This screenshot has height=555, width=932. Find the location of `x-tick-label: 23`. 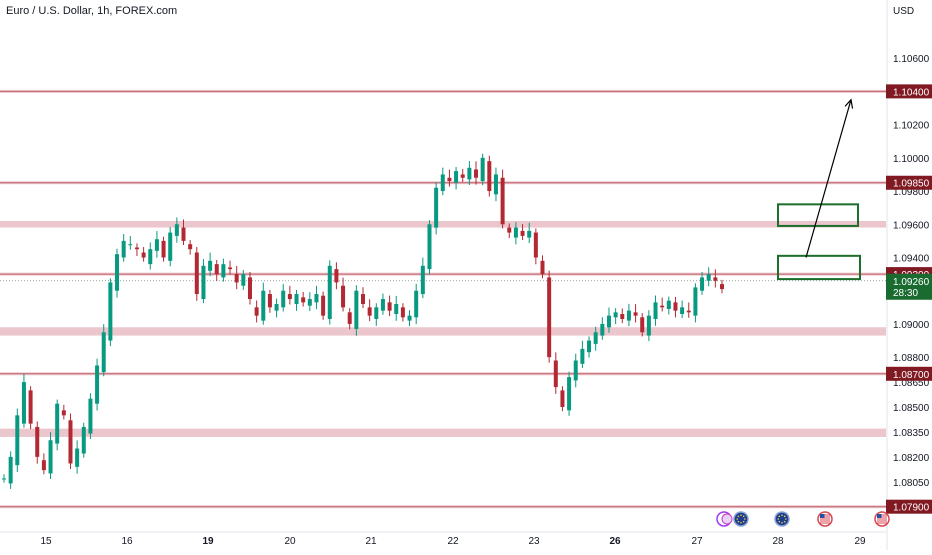

x-tick-label: 23 is located at coordinates (534, 541).